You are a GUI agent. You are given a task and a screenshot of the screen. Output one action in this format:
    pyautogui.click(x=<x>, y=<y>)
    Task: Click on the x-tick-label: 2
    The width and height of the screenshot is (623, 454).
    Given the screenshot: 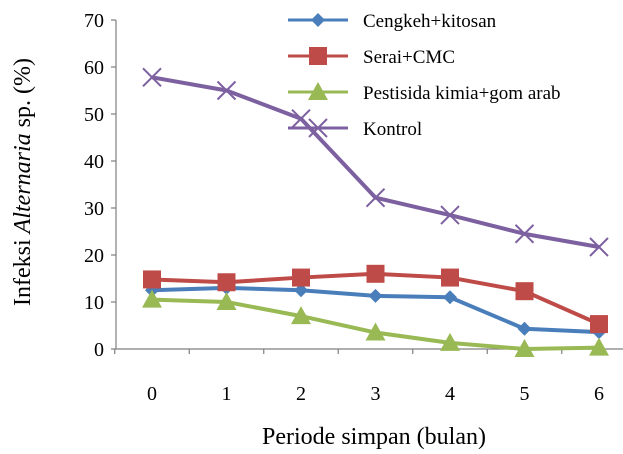 What is the action you would take?
    pyautogui.click(x=301, y=394)
    